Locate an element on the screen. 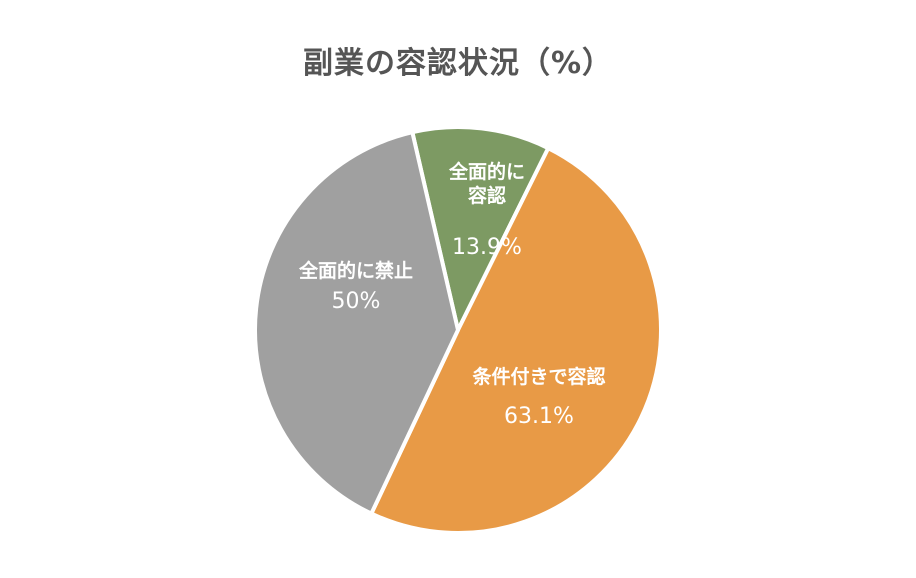  slice-label-0-0: 全面的に is located at coordinates (486, 171).